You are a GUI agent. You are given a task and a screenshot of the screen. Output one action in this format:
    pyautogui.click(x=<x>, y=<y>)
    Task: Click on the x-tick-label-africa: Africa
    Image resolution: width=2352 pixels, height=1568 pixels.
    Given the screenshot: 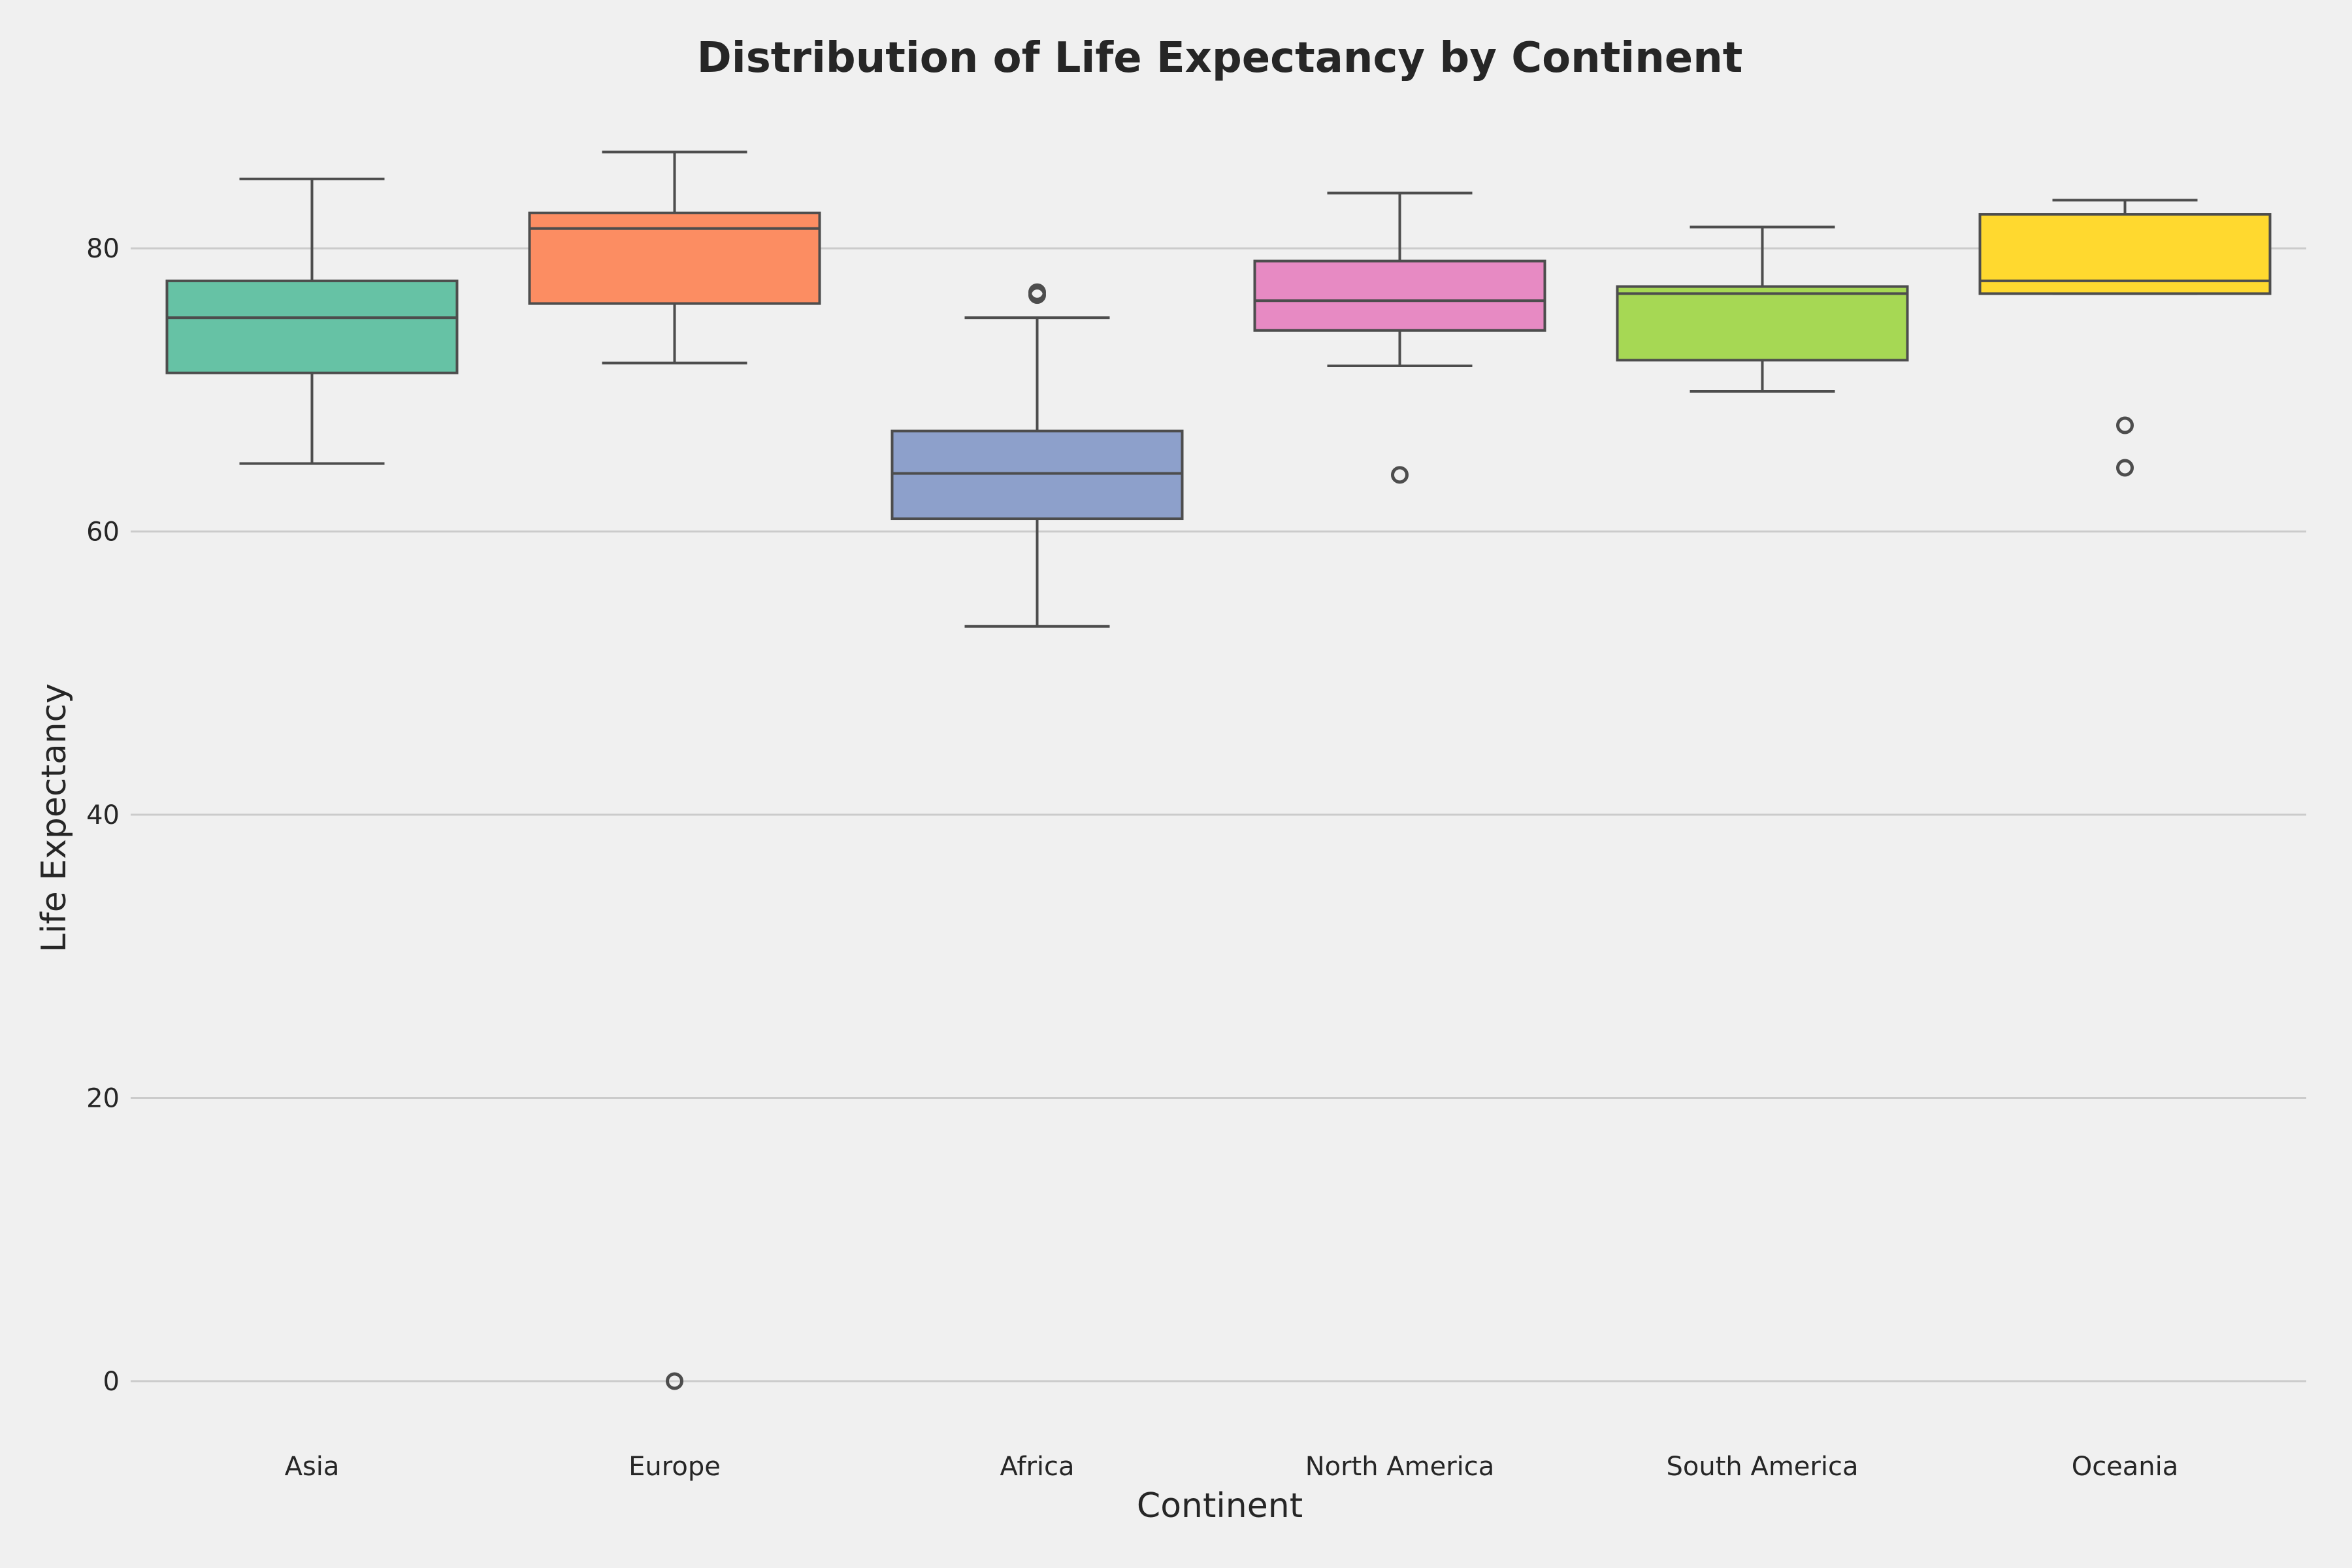 What is the action you would take?
    pyautogui.click(x=1037, y=1467)
    